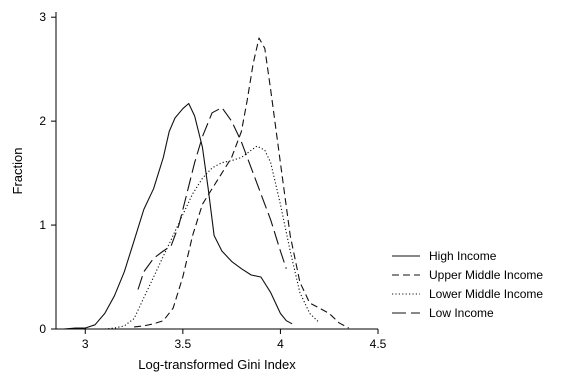  Describe the element at coordinates (17, 171) in the screenshot. I see `y-axis-title: Fraction` at that location.